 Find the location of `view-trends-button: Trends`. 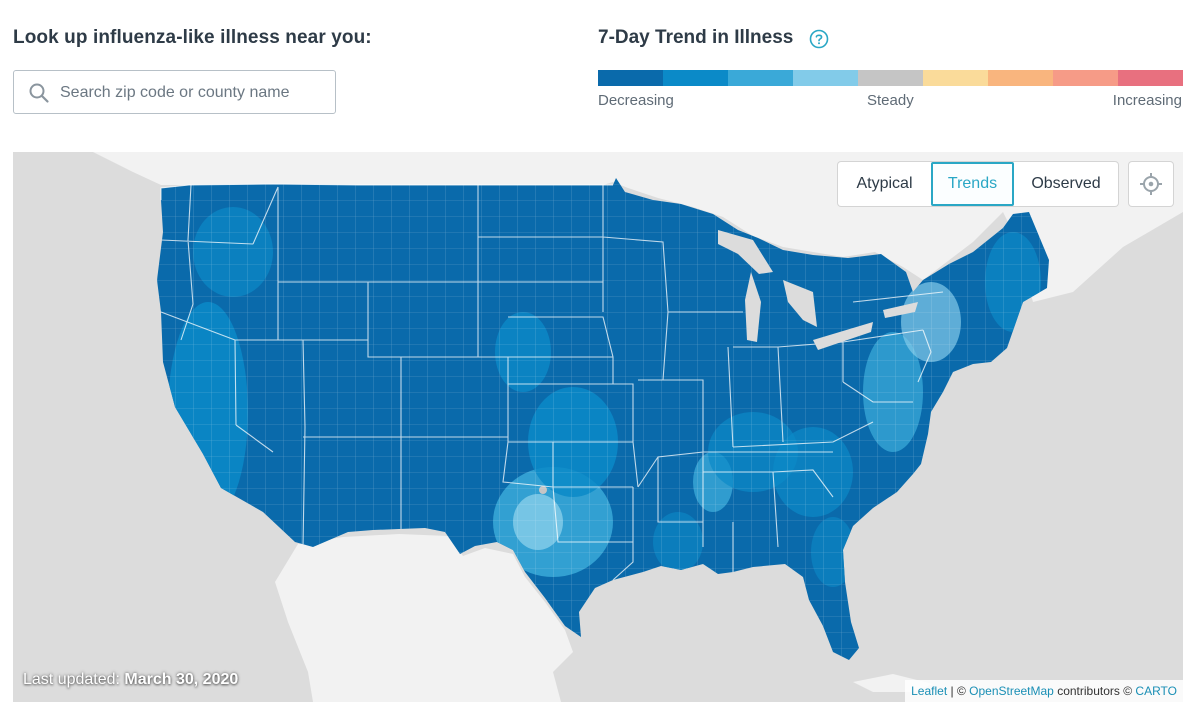

view-trends-button: Trends is located at coordinates (972, 184).